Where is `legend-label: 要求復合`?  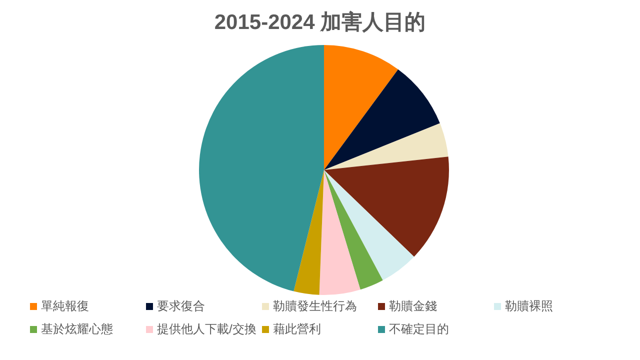
legend-label: 要求復合 is located at coordinates (181, 306).